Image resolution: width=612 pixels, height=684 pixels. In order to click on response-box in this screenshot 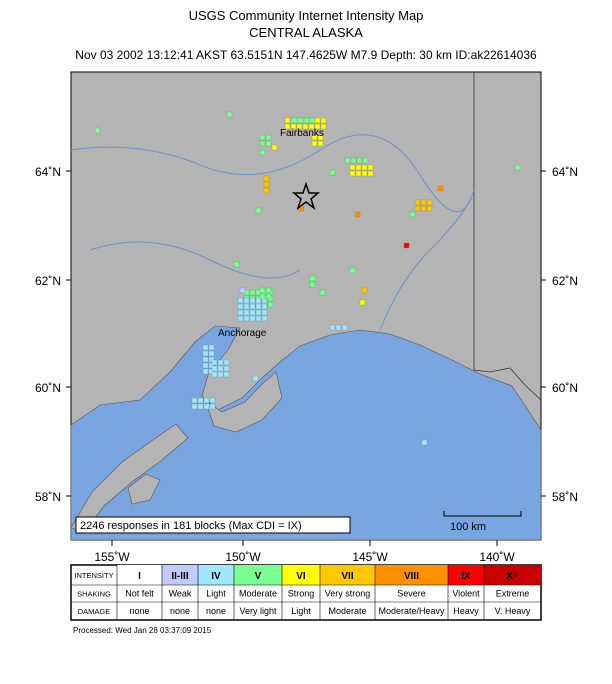, I will do `click(213, 525)`.